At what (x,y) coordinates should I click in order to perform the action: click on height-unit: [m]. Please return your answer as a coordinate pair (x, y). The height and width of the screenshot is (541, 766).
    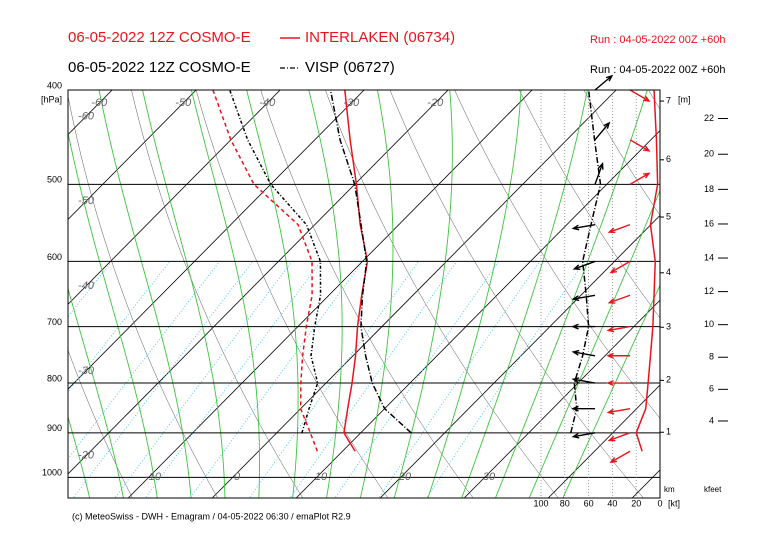
    Looking at the image, I should click on (684, 99).